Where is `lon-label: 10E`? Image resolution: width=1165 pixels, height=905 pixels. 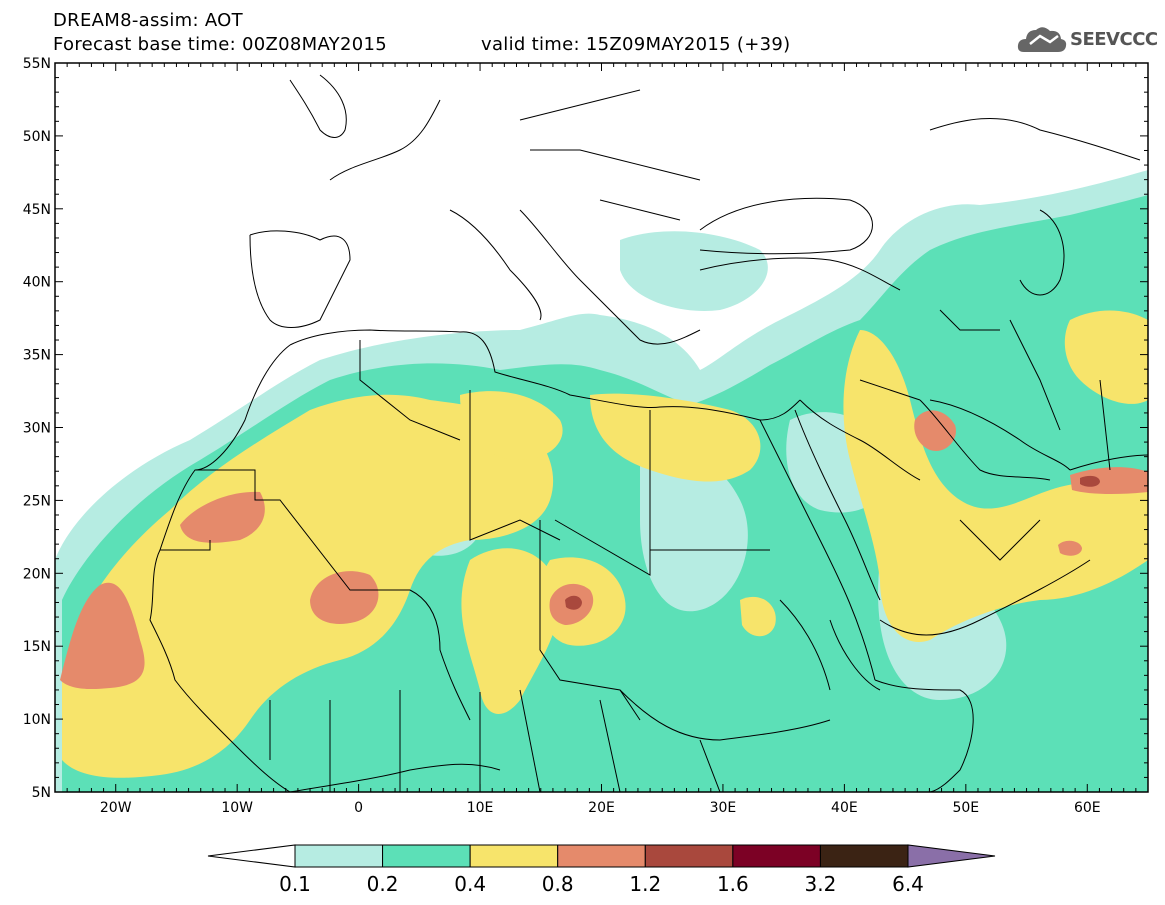 lon-label: 10E is located at coordinates (480, 808).